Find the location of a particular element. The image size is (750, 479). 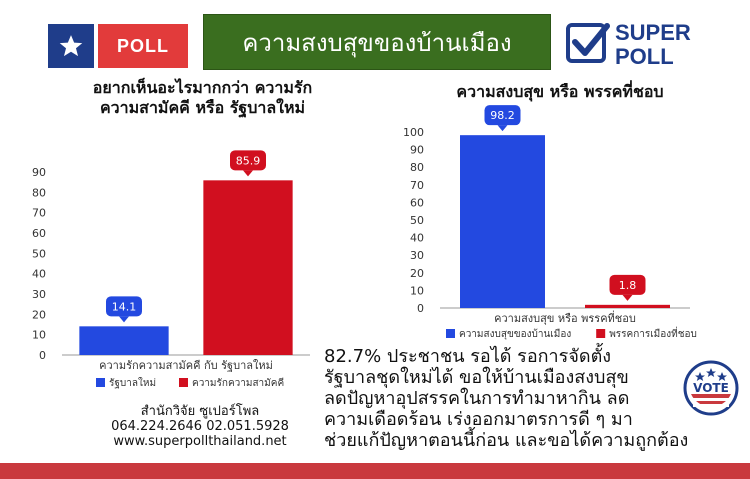

summary-line-2: รัฐบาลชุดใหม่ได้ ขอให้บ้านเมืองสงบสุข is located at coordinates (476, 377).